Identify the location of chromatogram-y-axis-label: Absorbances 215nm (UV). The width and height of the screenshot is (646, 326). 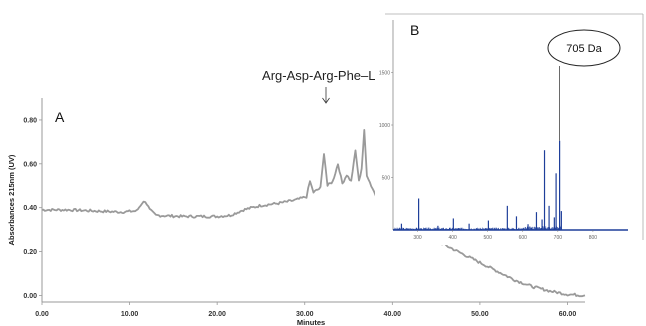
(11, 199).